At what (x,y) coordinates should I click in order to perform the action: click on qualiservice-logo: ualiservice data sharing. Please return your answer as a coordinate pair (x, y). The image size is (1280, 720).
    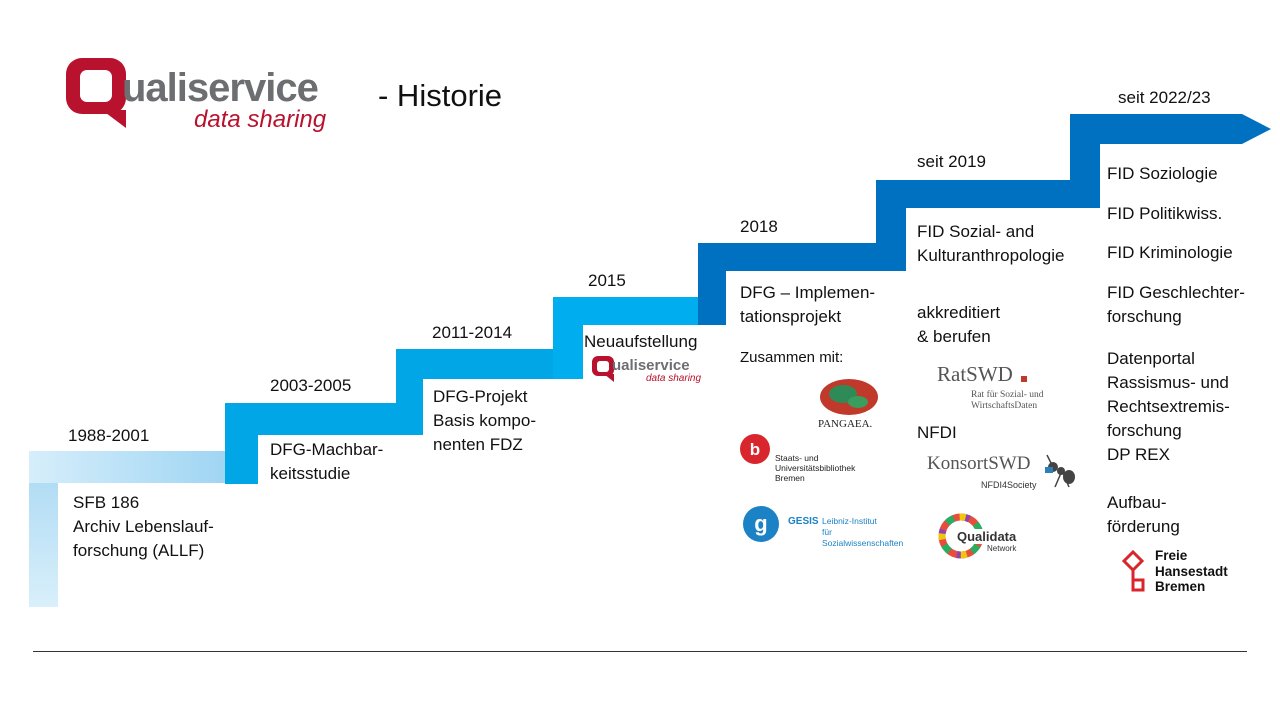
    Looking at the image, I should click on (207, 97).